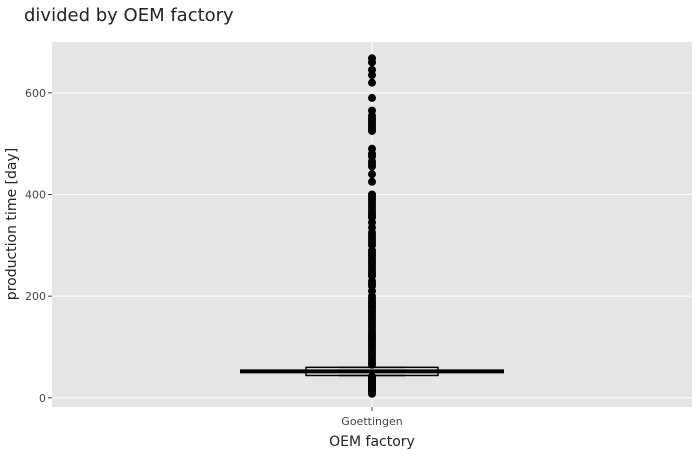 This screenshot has width=700, height=450. Describe the element at coordinates (372, 226) in the screenshot. I see `outlier-points` at that location.